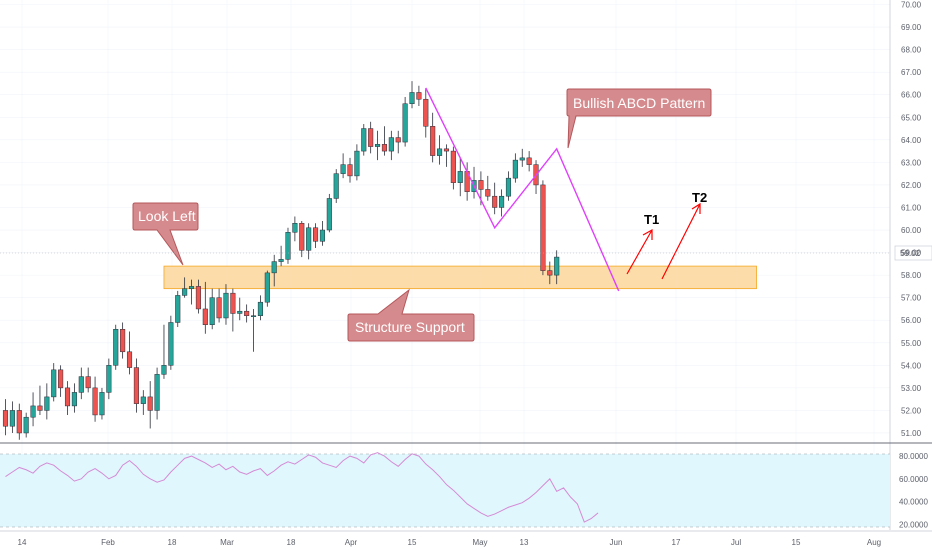 Image resolution: width=932 pixels, height=550 pixels. Describe the element at coordinates (108, 542) in the screenshot. I see `time-tick-label: Feb` at that location.